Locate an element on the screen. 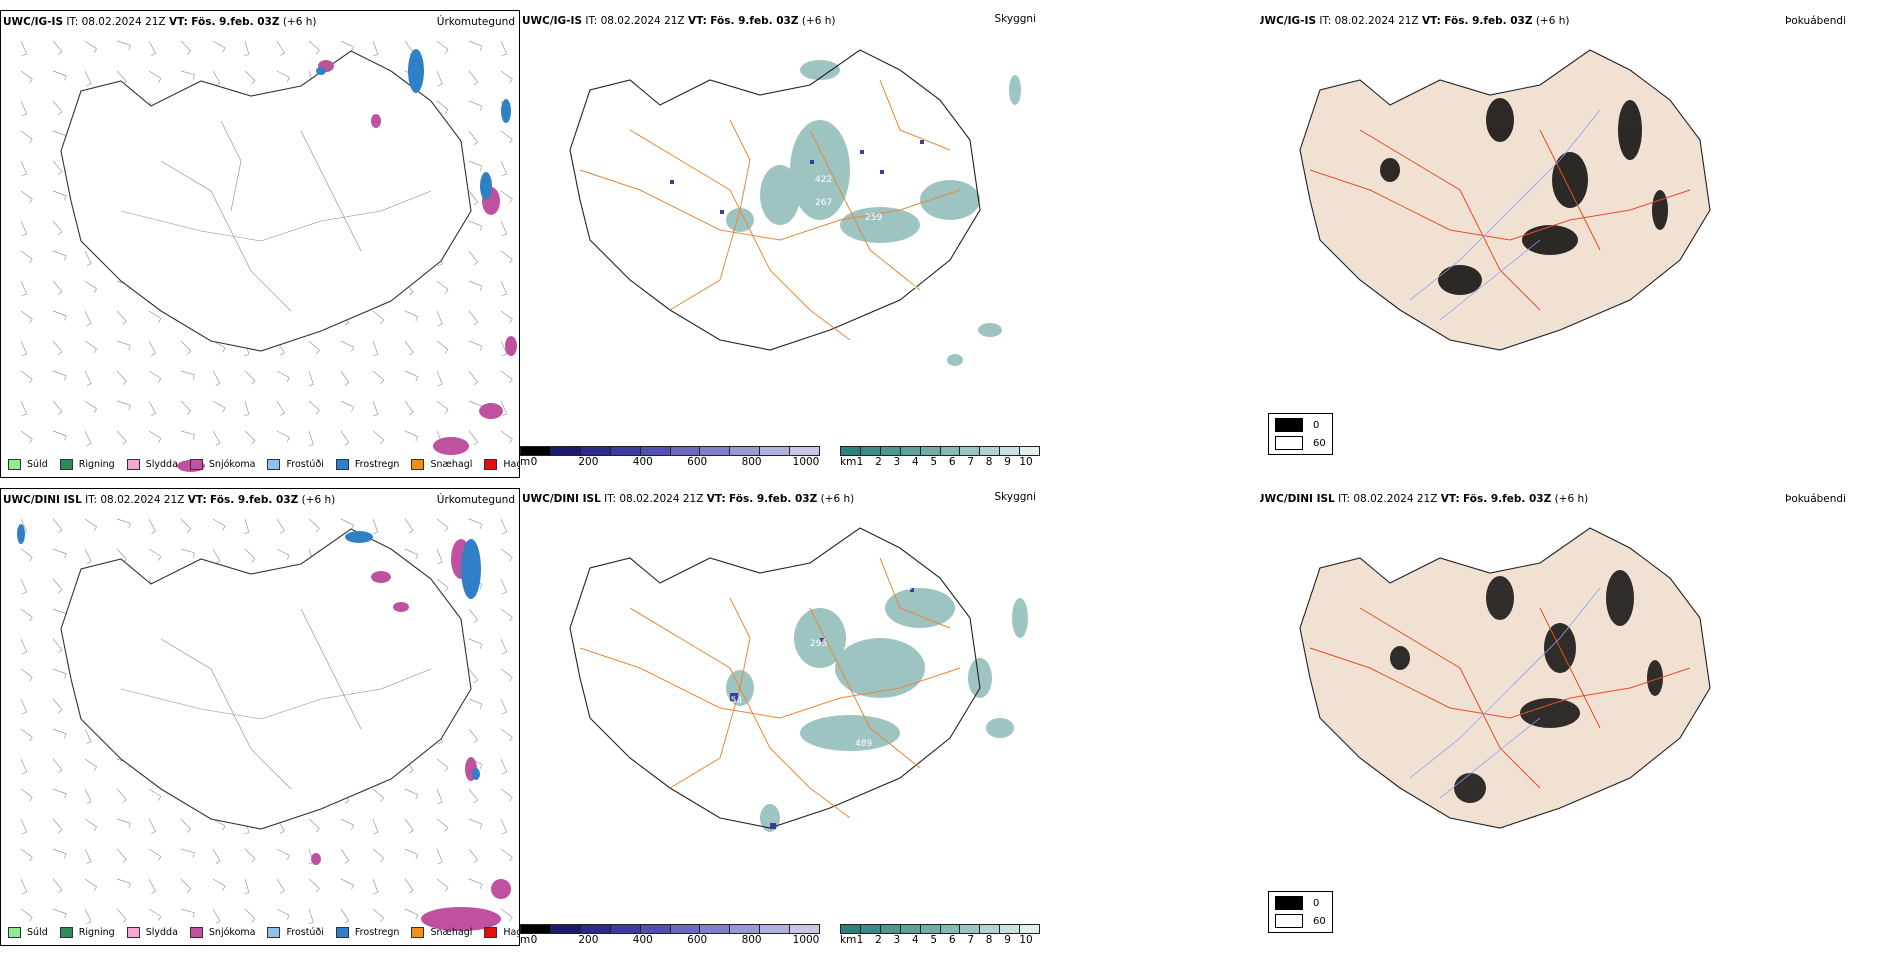  colorbar-tick-label: 8 is located at coordinates (989, 940).